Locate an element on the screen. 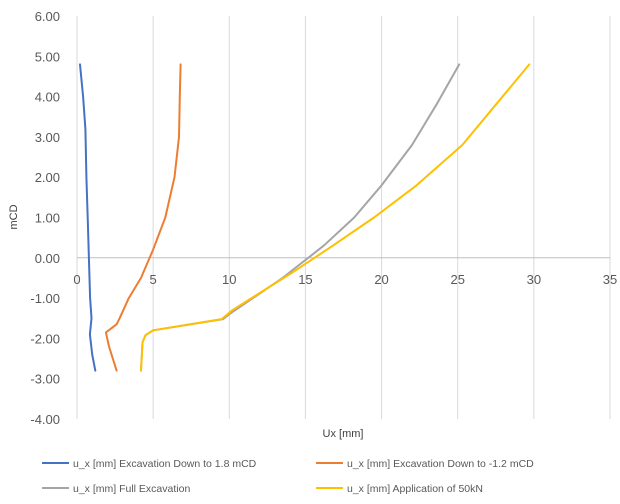 The width and height of the screenshot is (620, 504). legend-entry-3: u_x [mm] Application of 50kN is located at coordinates (415, 489).